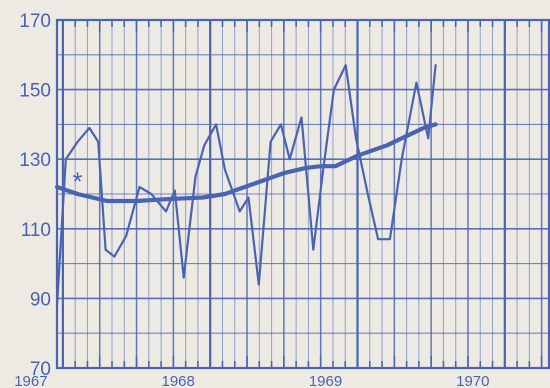 Image resolution: width=550 pixels, height=388 pixels. I want to click on annotation-asterisk: *, so click(78, 182).